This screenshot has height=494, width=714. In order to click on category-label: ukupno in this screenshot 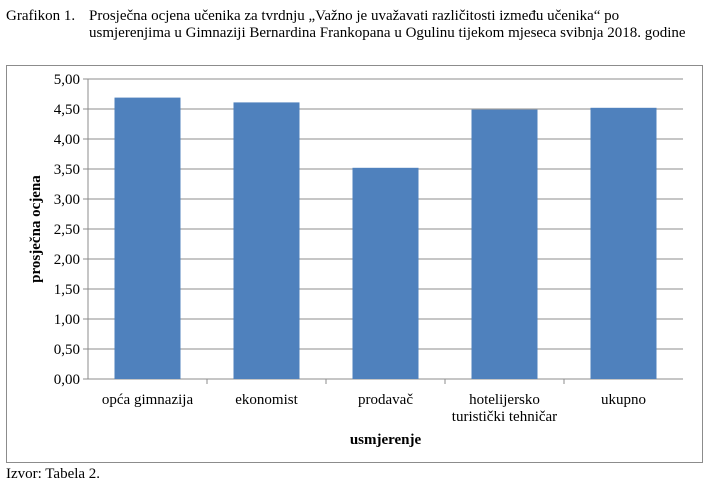, I will do `click(623, 400)`.